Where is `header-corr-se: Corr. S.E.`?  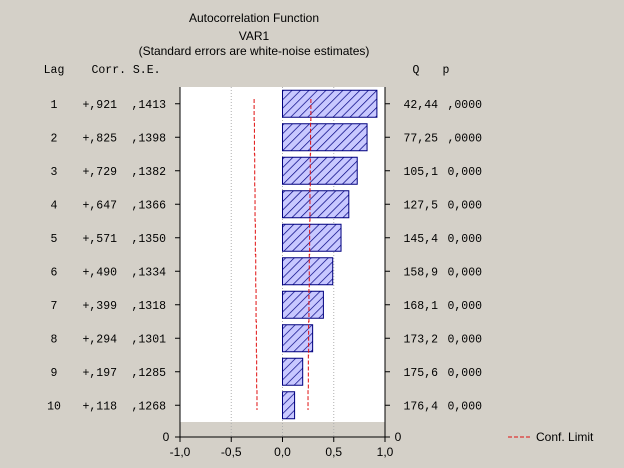 header-corr-se: Corr. S.E. is located at coordinates (125, 70).